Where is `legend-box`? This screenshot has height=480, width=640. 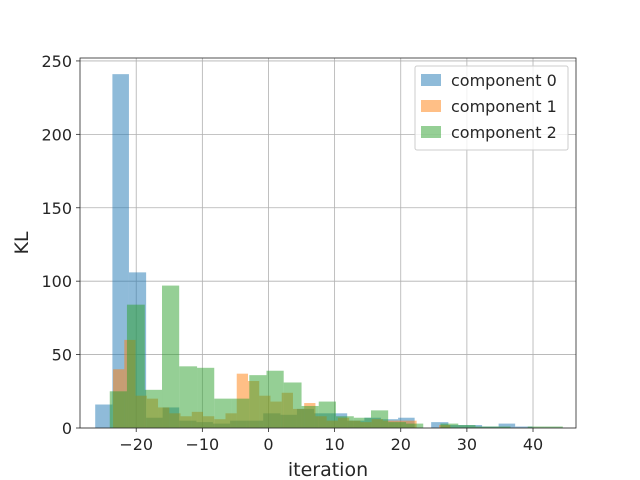
legend-box is located at coordinates (491, 108).